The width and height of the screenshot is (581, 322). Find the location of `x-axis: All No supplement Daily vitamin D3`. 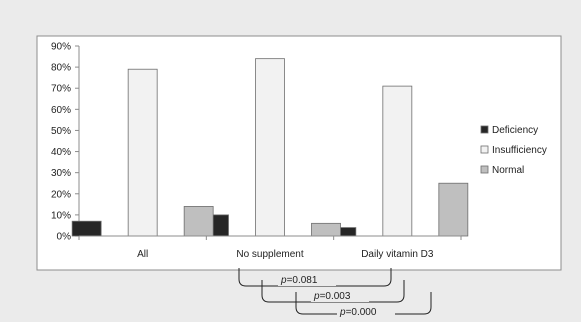

x-axis: All No supplement Daily vitamin D3 is located at coordinates (270, 247).